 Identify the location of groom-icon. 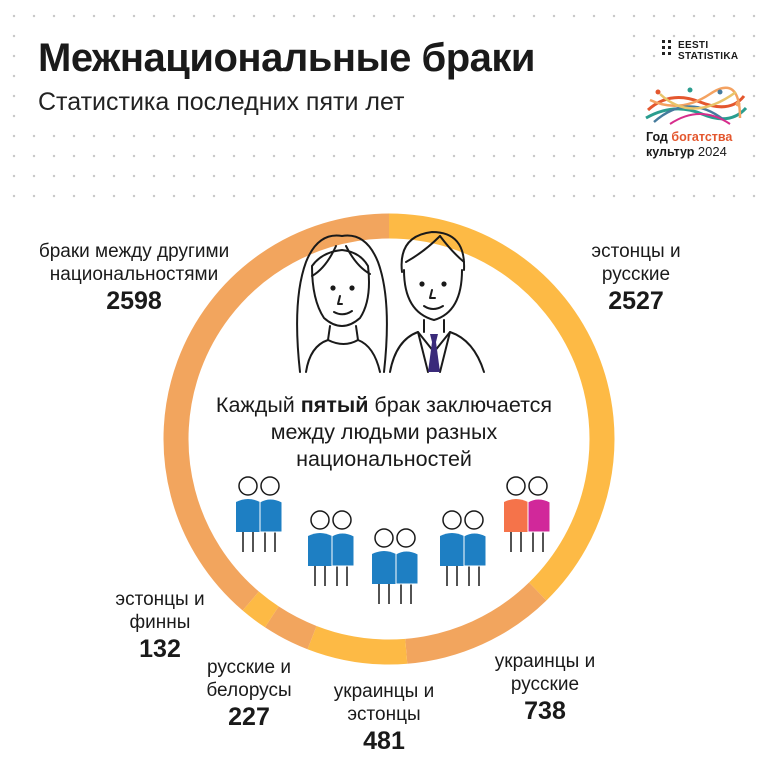
(437, 302).